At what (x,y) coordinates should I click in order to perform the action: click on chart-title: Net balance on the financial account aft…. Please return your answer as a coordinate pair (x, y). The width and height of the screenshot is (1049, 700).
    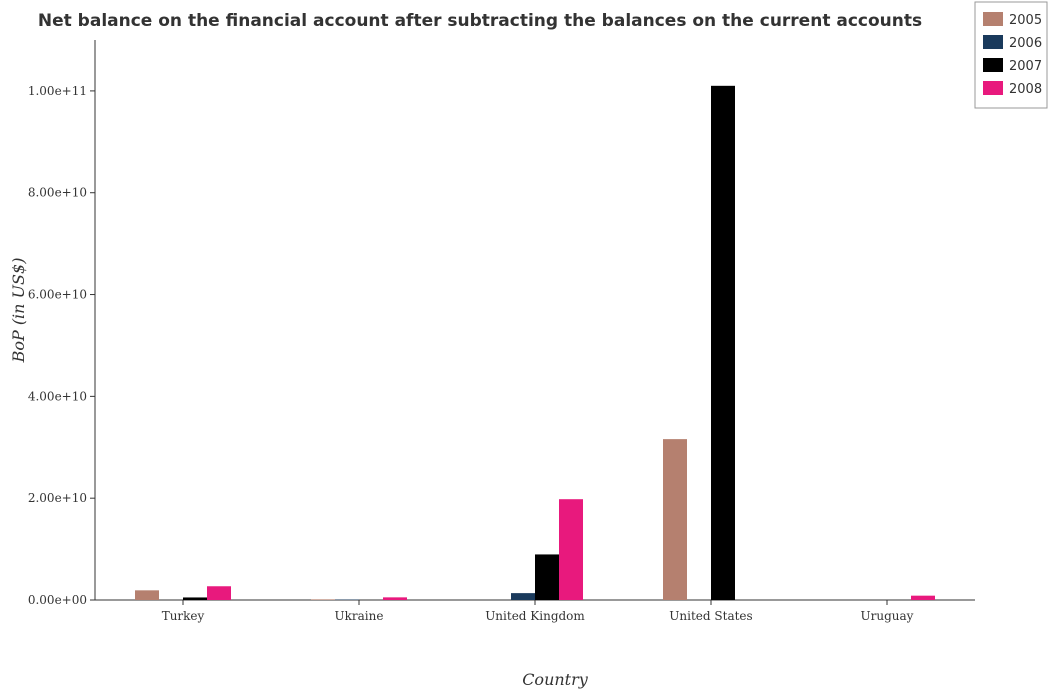
    Looking at the image, I should click on (480, 21).